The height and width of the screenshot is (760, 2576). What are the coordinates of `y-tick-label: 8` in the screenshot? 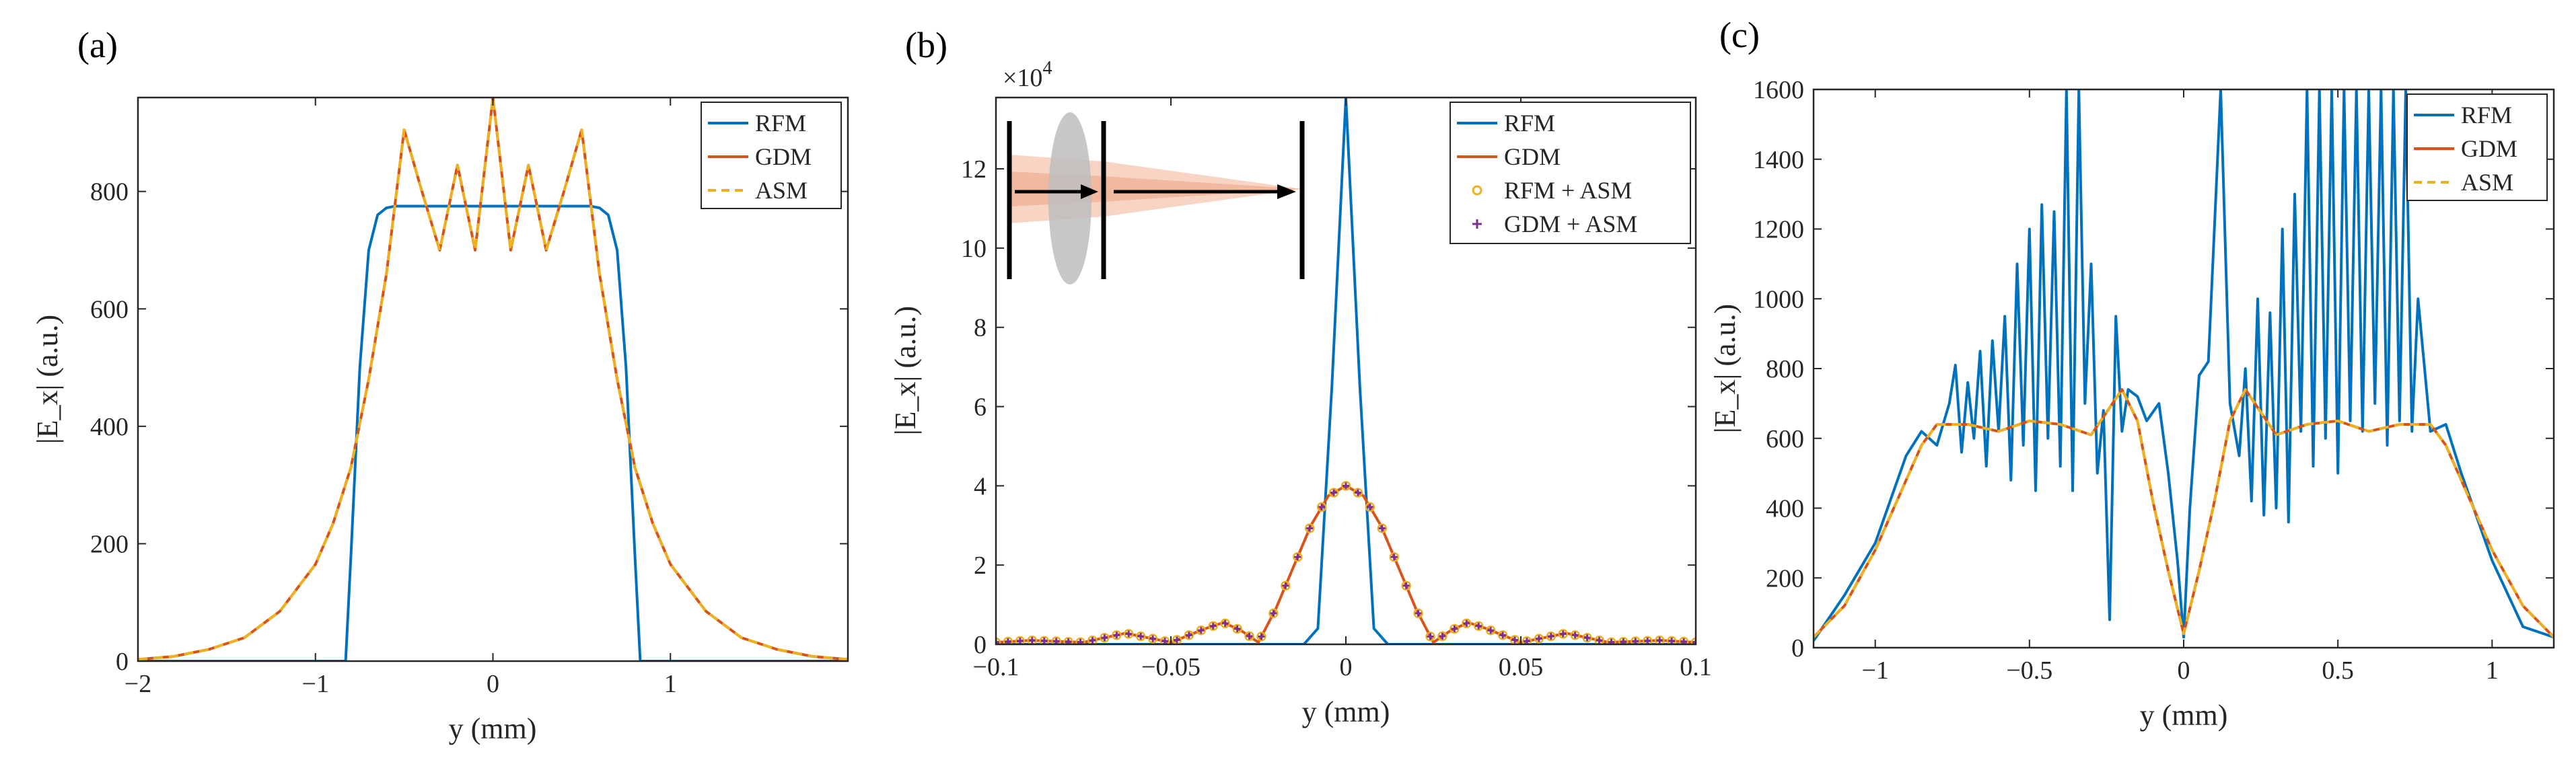 It's located at (980, 328).